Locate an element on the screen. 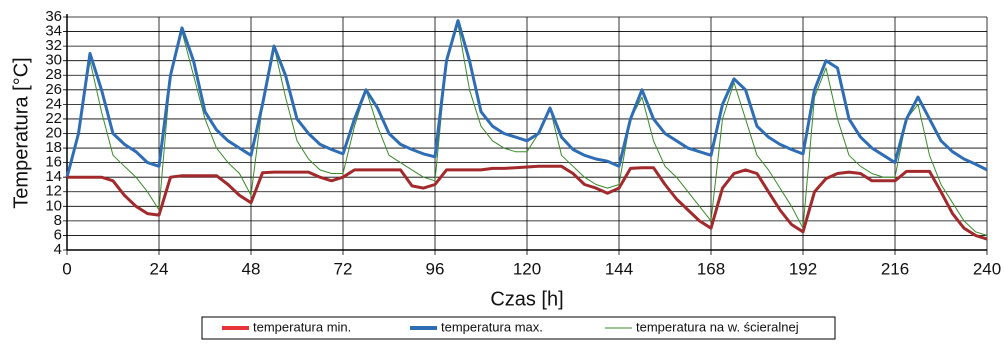 The height and width of the screenshot is (351, 1004). x-tick-label: 144 is located at coordinates (619, 268).